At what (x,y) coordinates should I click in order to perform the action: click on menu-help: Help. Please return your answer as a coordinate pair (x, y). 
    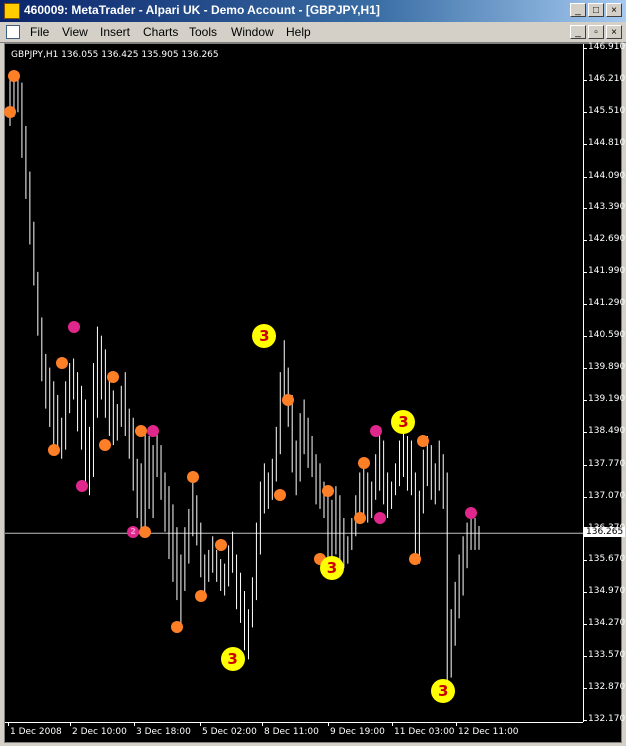
    Looking at the image, I should click on (298, 32).